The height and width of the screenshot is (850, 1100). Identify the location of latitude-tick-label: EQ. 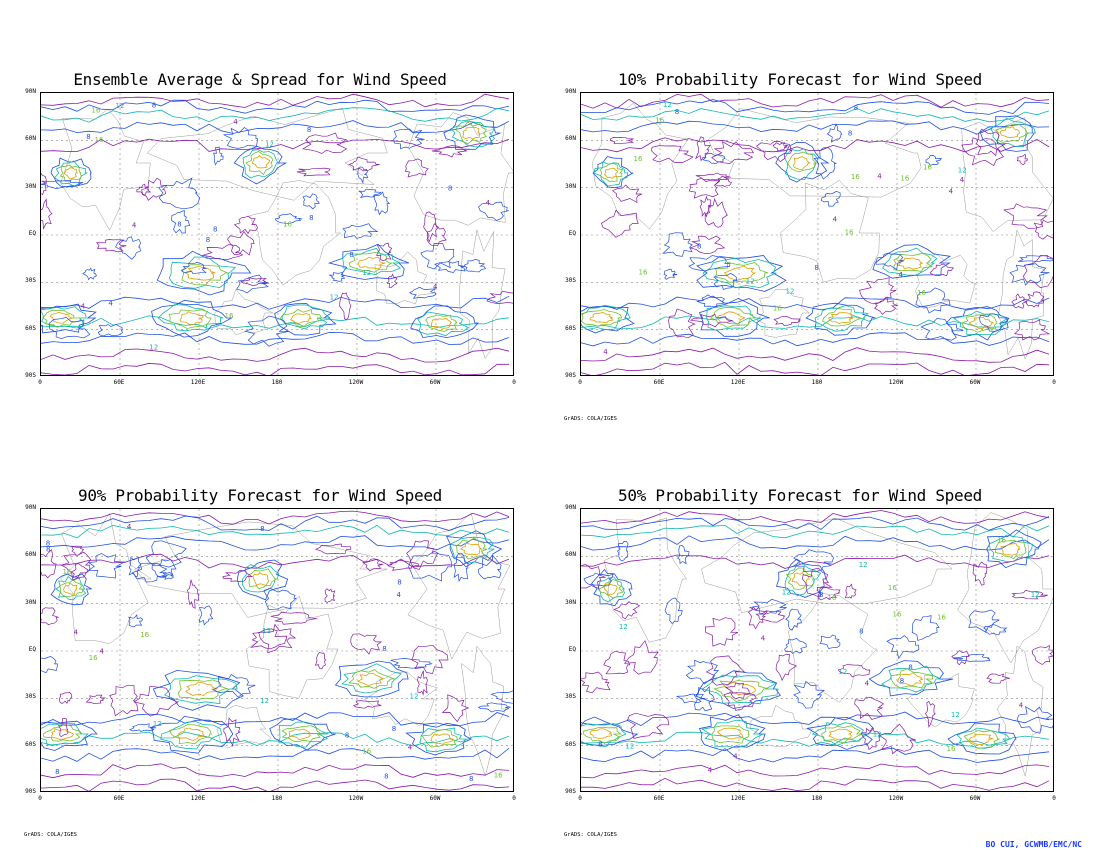
(32, 233).